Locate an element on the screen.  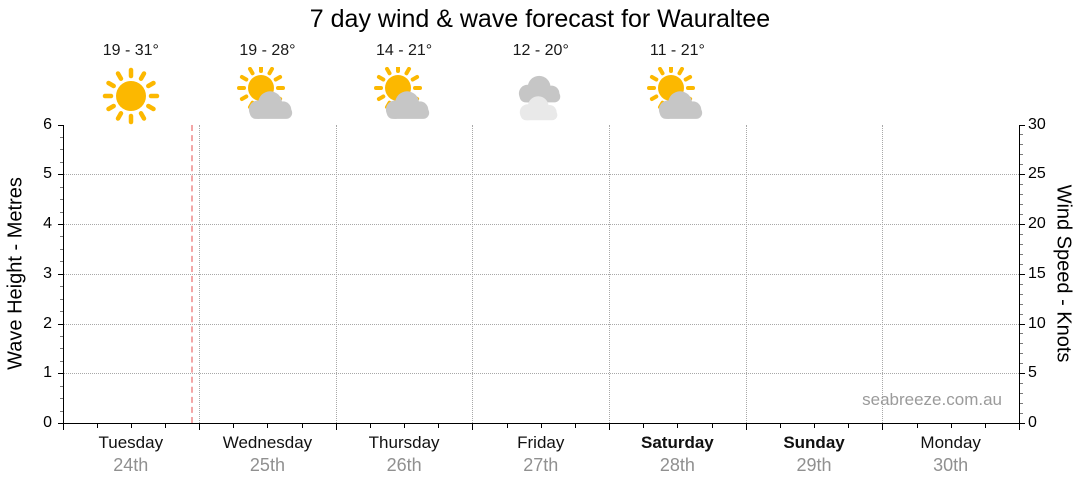
left-axis-tick-label: 5 is located at coordinates (47, 174).